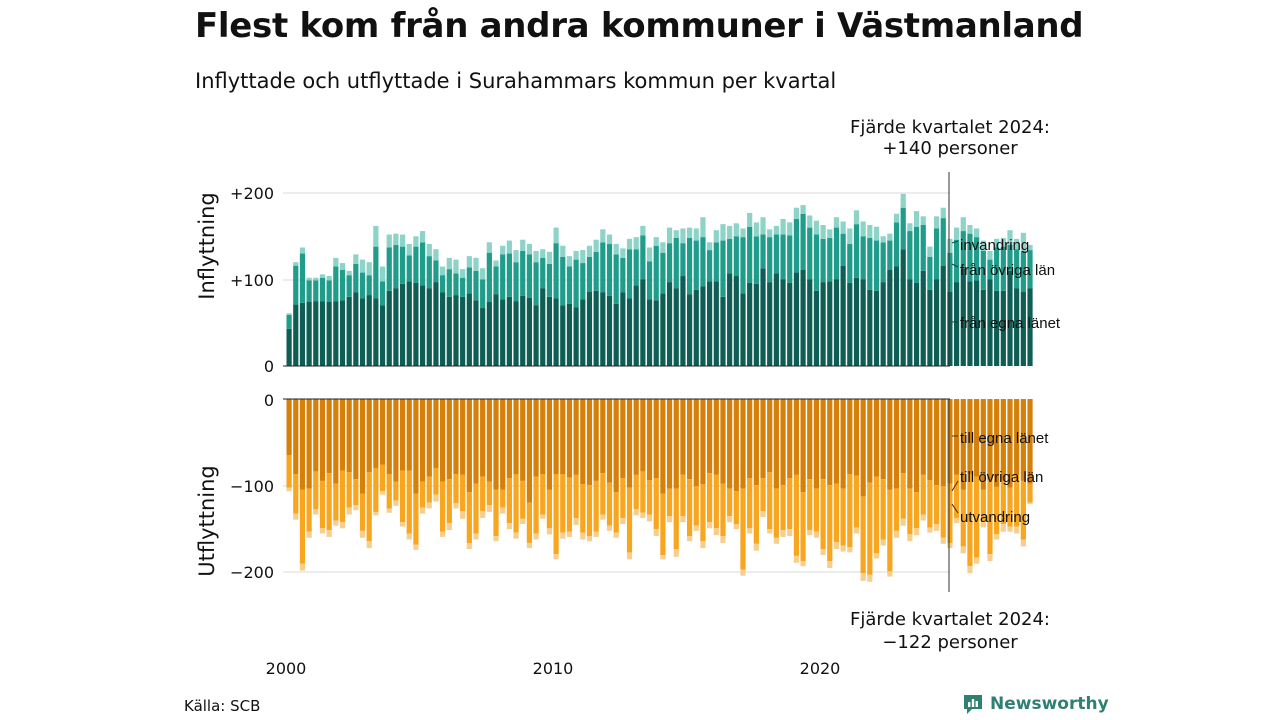 This screenshot has width=1280, height=720. Describe the element at coordinates (207, 521) in the screenshot. I see `y-axis-label-bottom: Utflyttning` at that location.